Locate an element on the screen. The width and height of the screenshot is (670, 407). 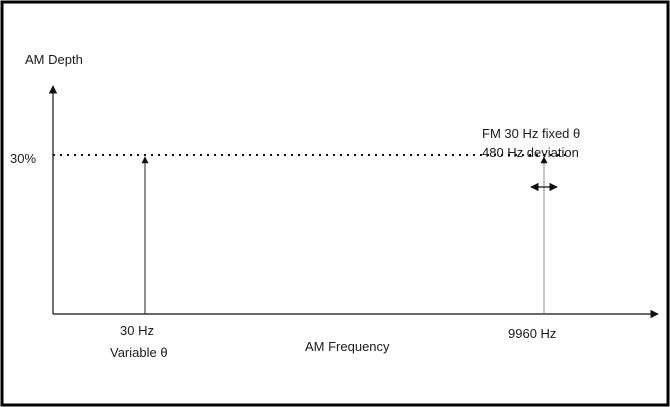
component-30hz-label: 30 Hz is located at coordinates (137, 330).